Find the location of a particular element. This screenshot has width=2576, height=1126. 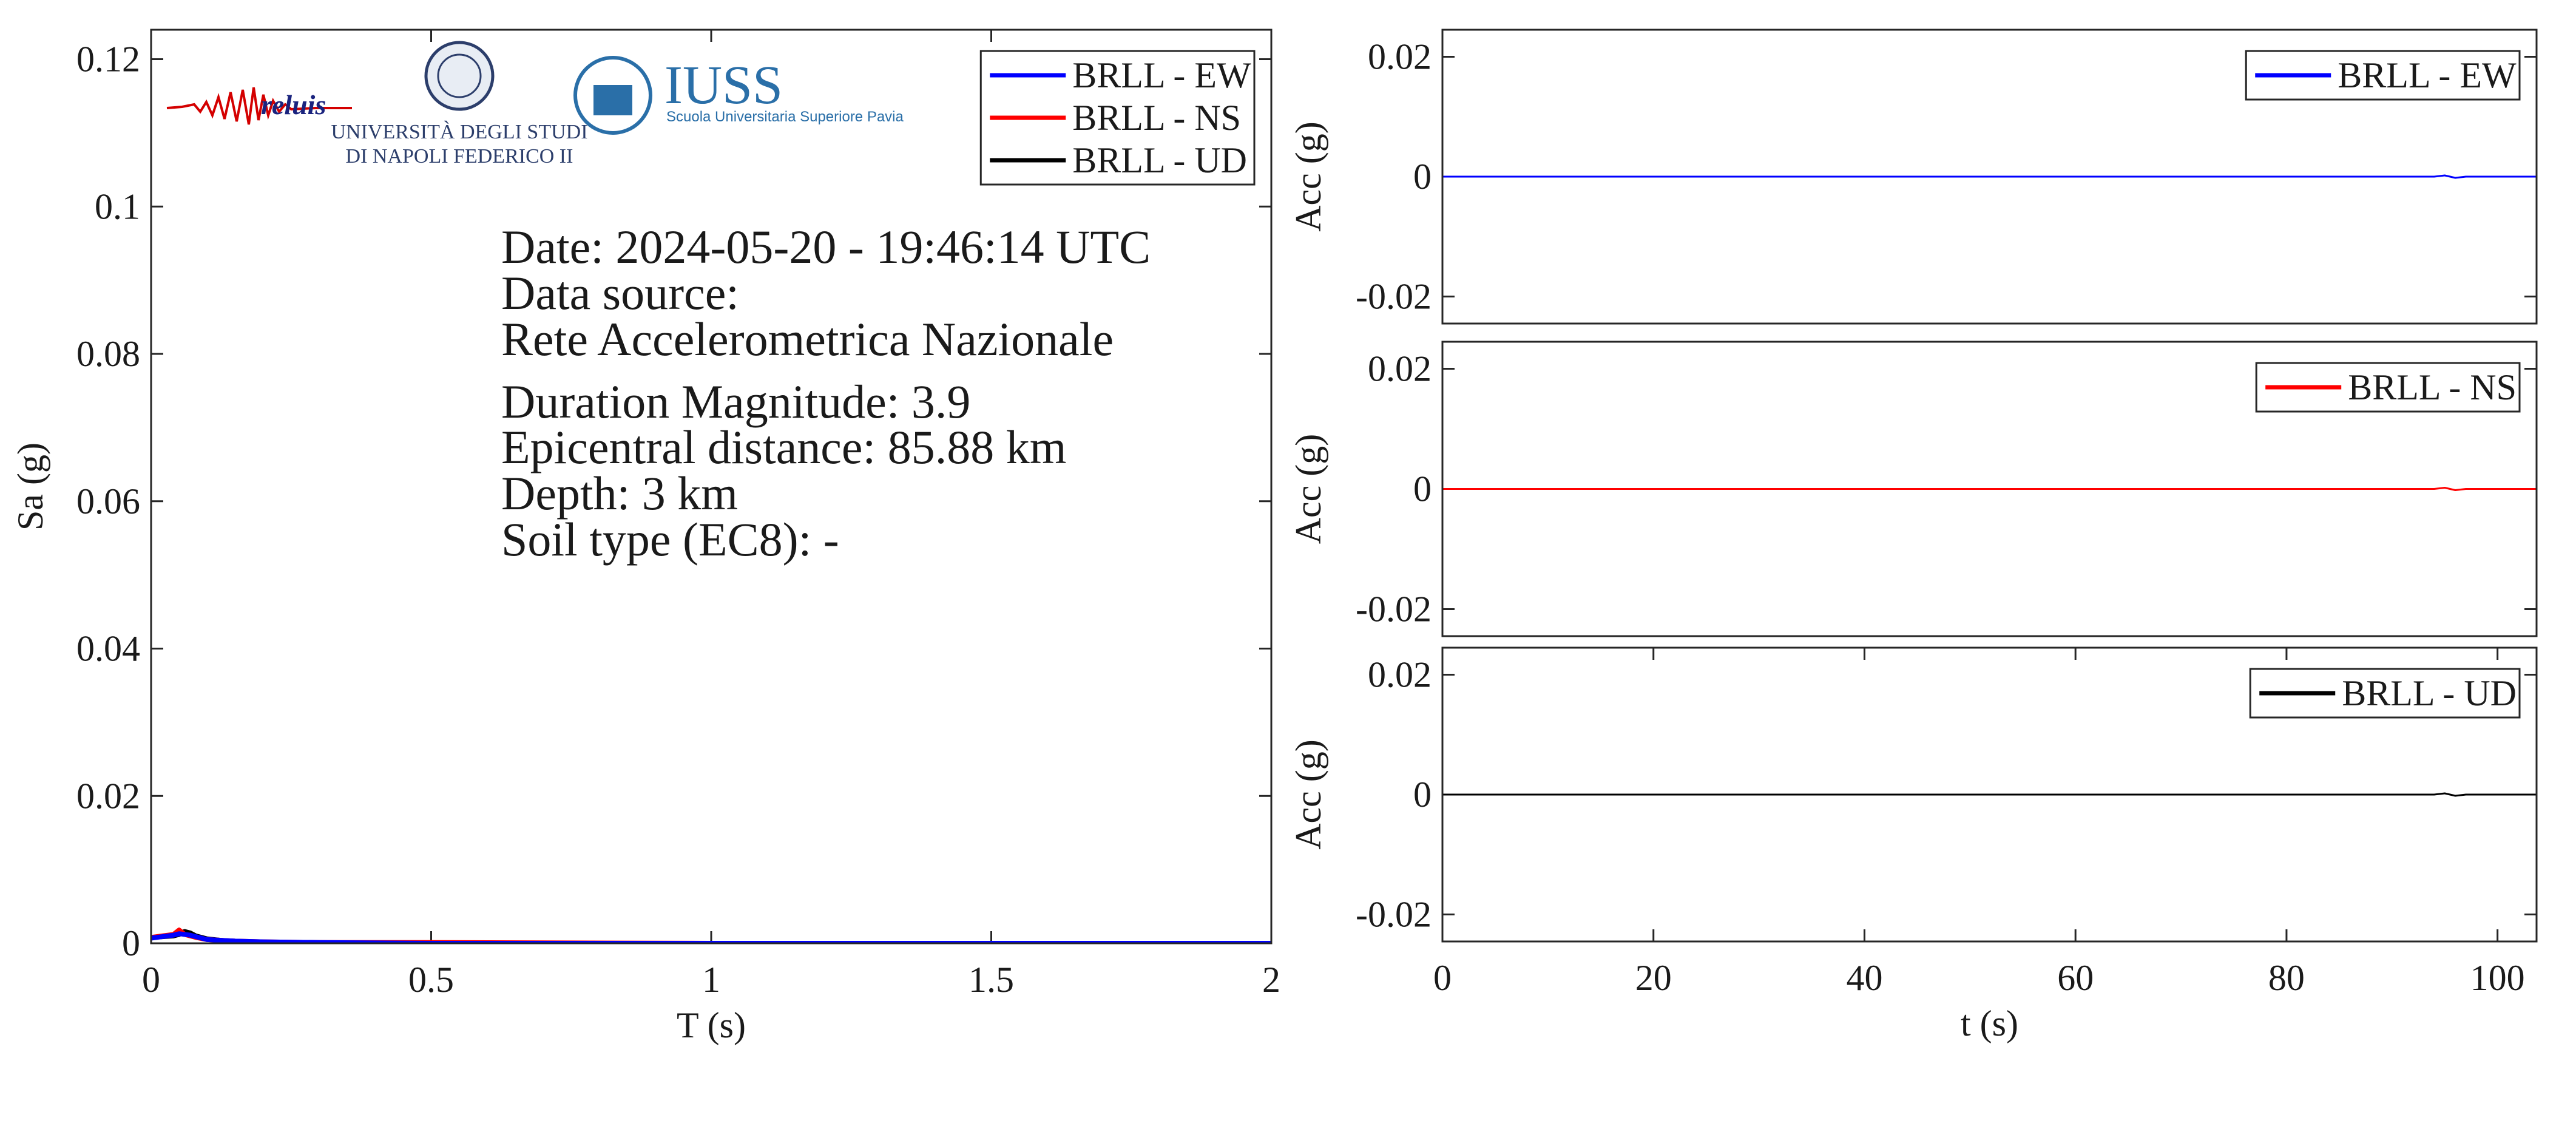

y-tick-label: 0.06 is located at coordinates (108, 501).